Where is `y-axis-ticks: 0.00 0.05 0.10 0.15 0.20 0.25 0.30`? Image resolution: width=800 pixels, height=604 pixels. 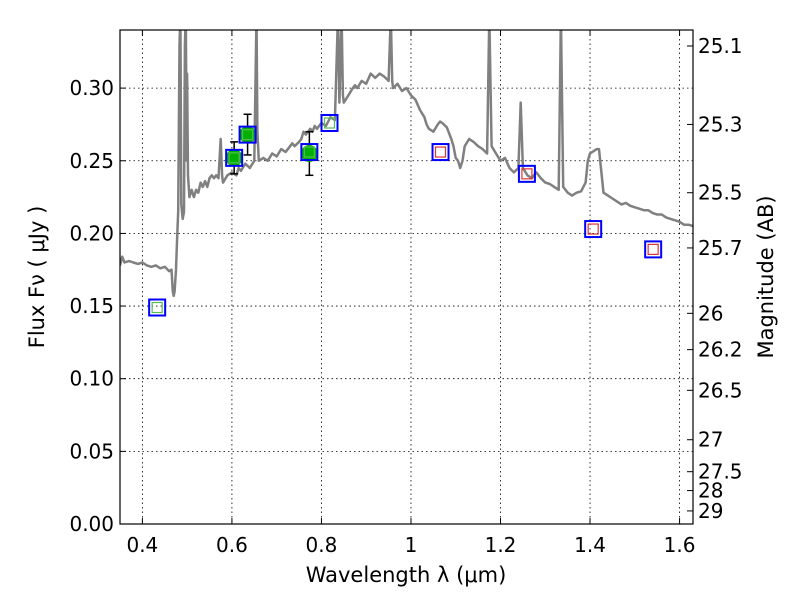 y-axis-ticks: 0.00 0.05 0.10 0.15 0.20 0.25 0.30 is located at coordinates (97, 306).